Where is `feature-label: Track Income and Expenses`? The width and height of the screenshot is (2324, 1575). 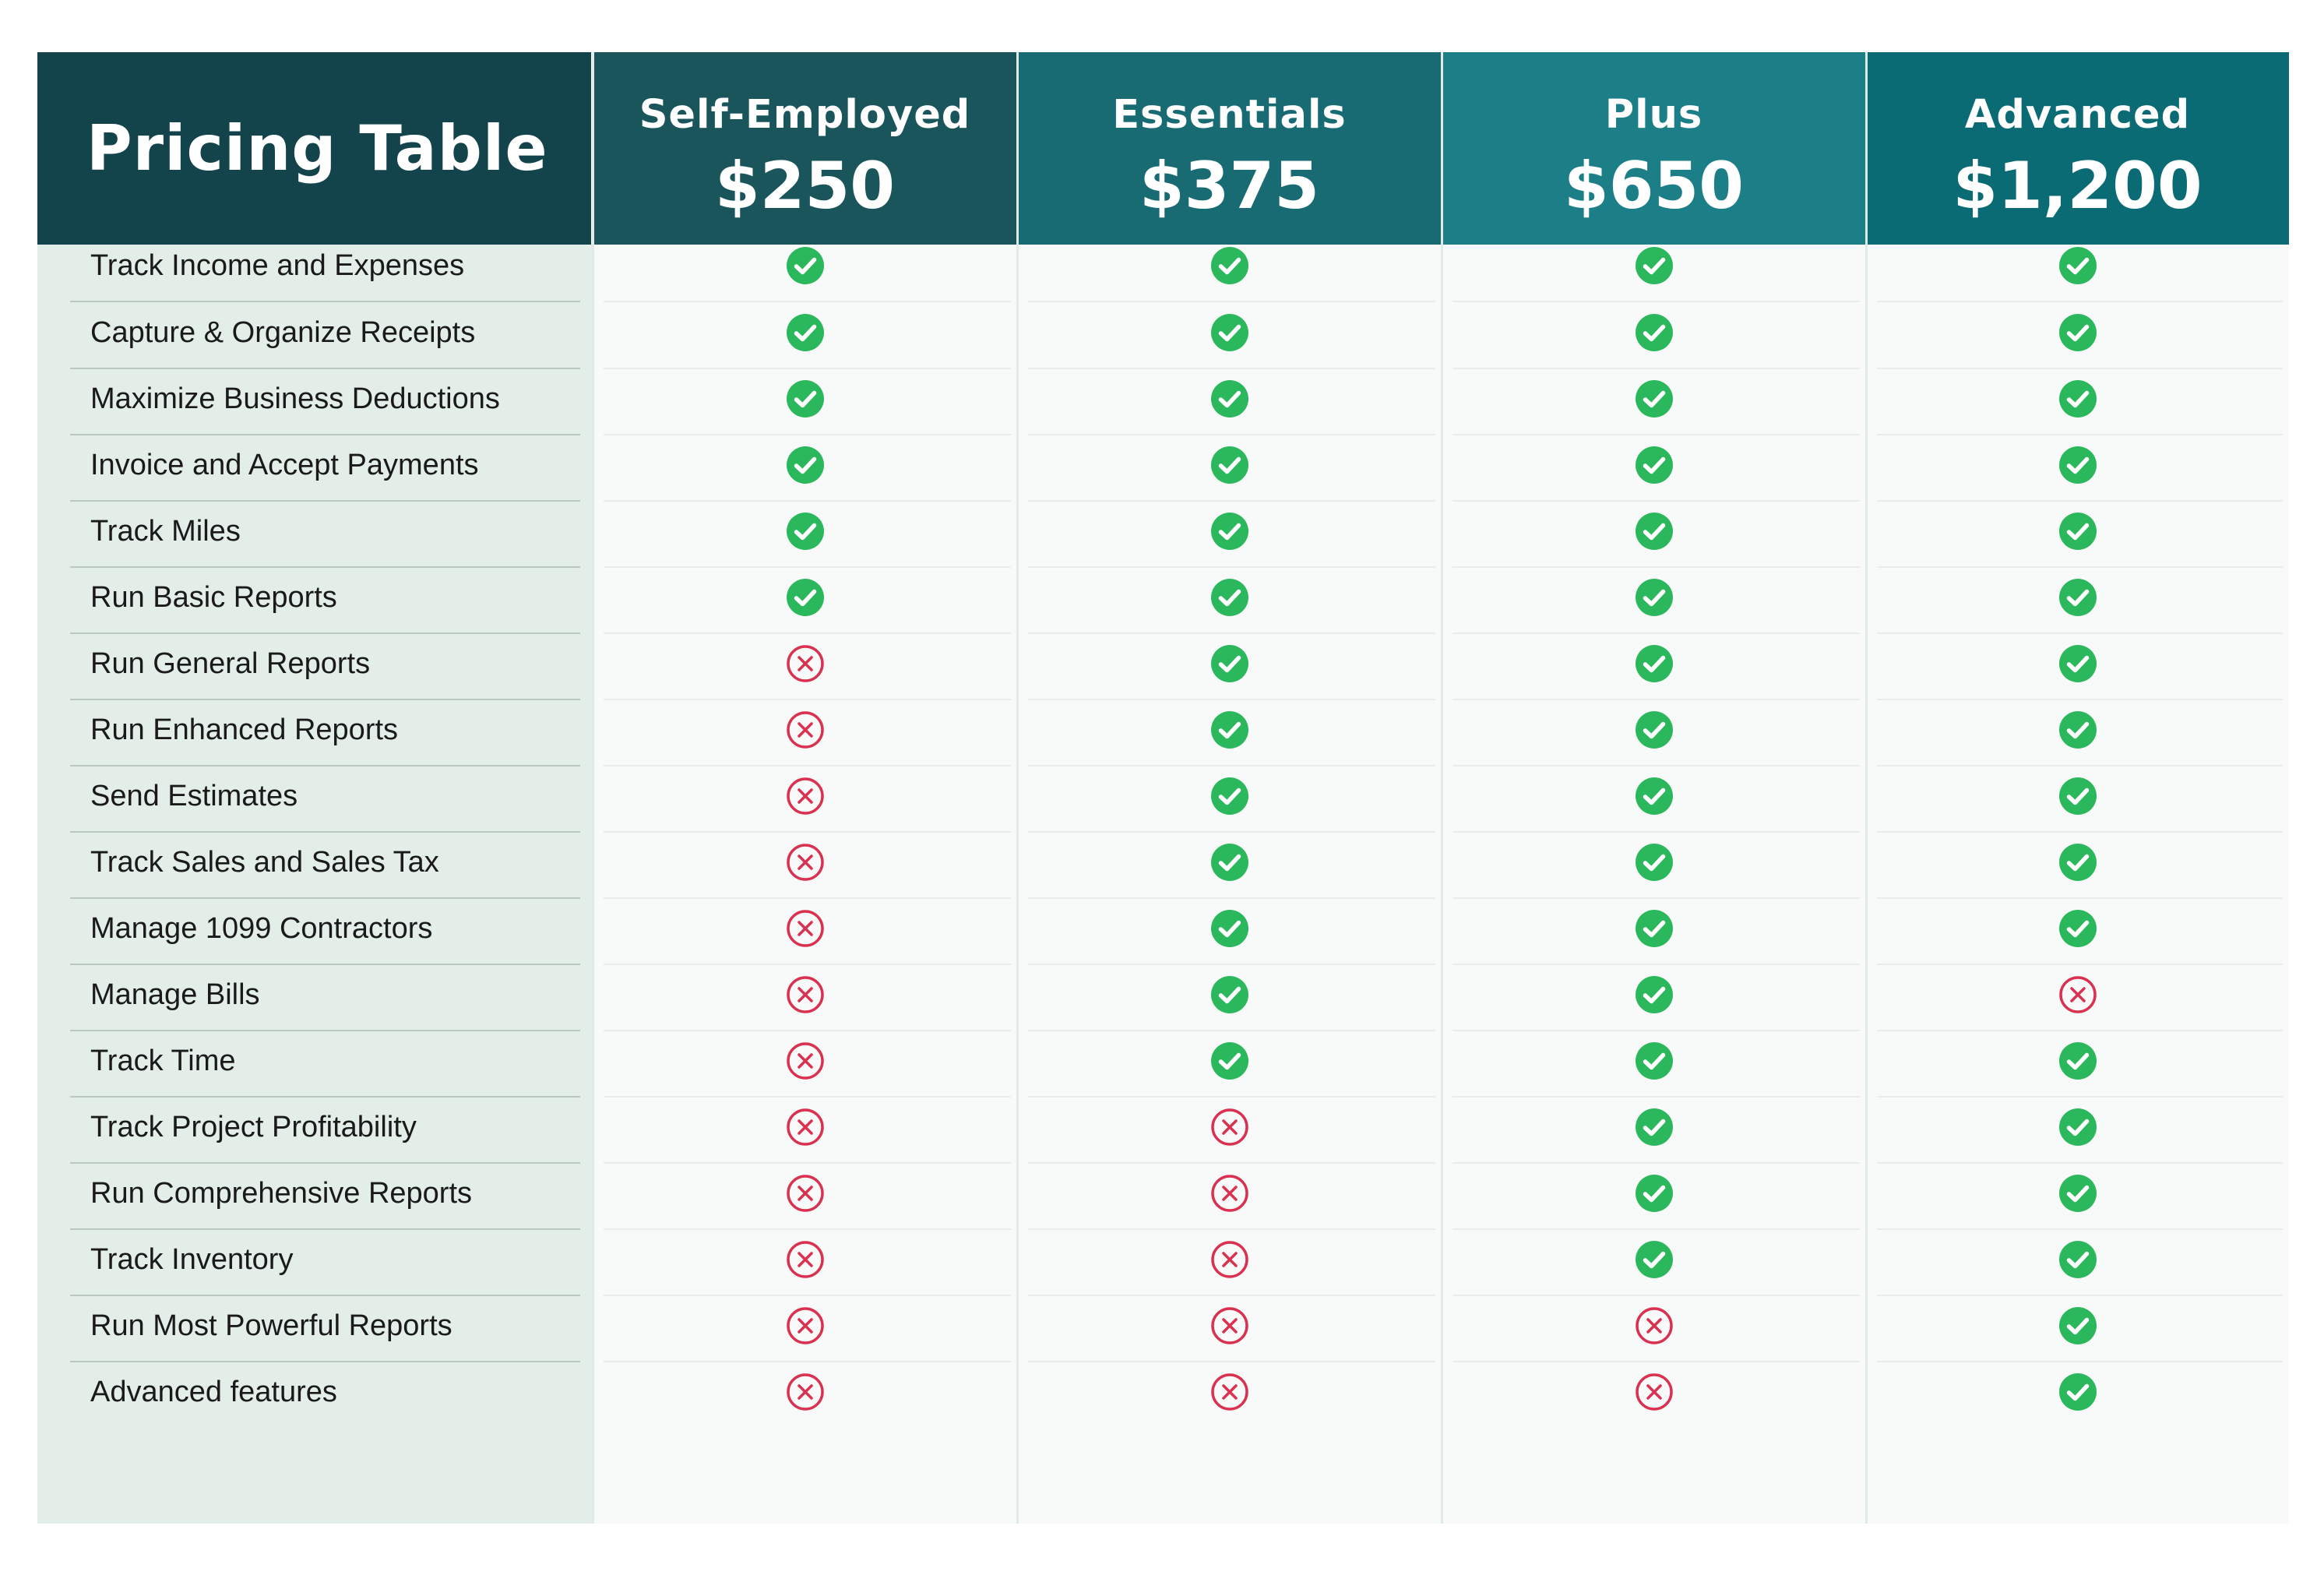
feature-label: Track Income and Expenses is located at coordinates (277, 265).